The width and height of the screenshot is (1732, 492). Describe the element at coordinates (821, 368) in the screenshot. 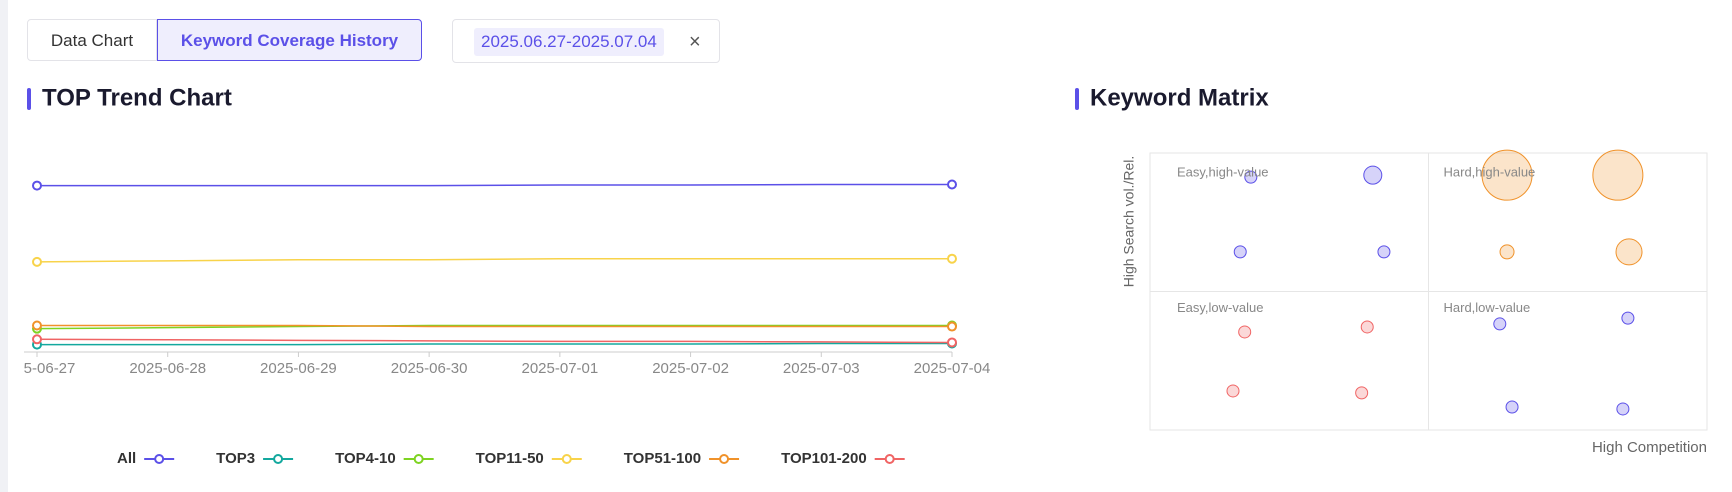

I see `x-tick-label: 2025-07-03` at that location.